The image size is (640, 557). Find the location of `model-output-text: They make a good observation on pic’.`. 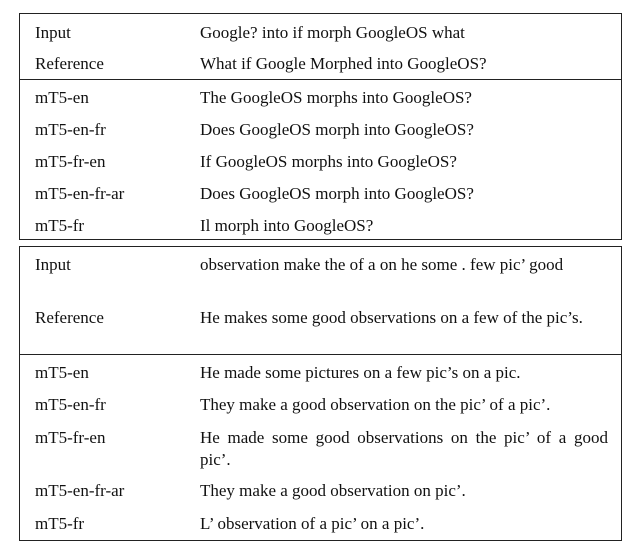

model-output-text: They make a good observation on pic’. is located at coordinates (333, 490).